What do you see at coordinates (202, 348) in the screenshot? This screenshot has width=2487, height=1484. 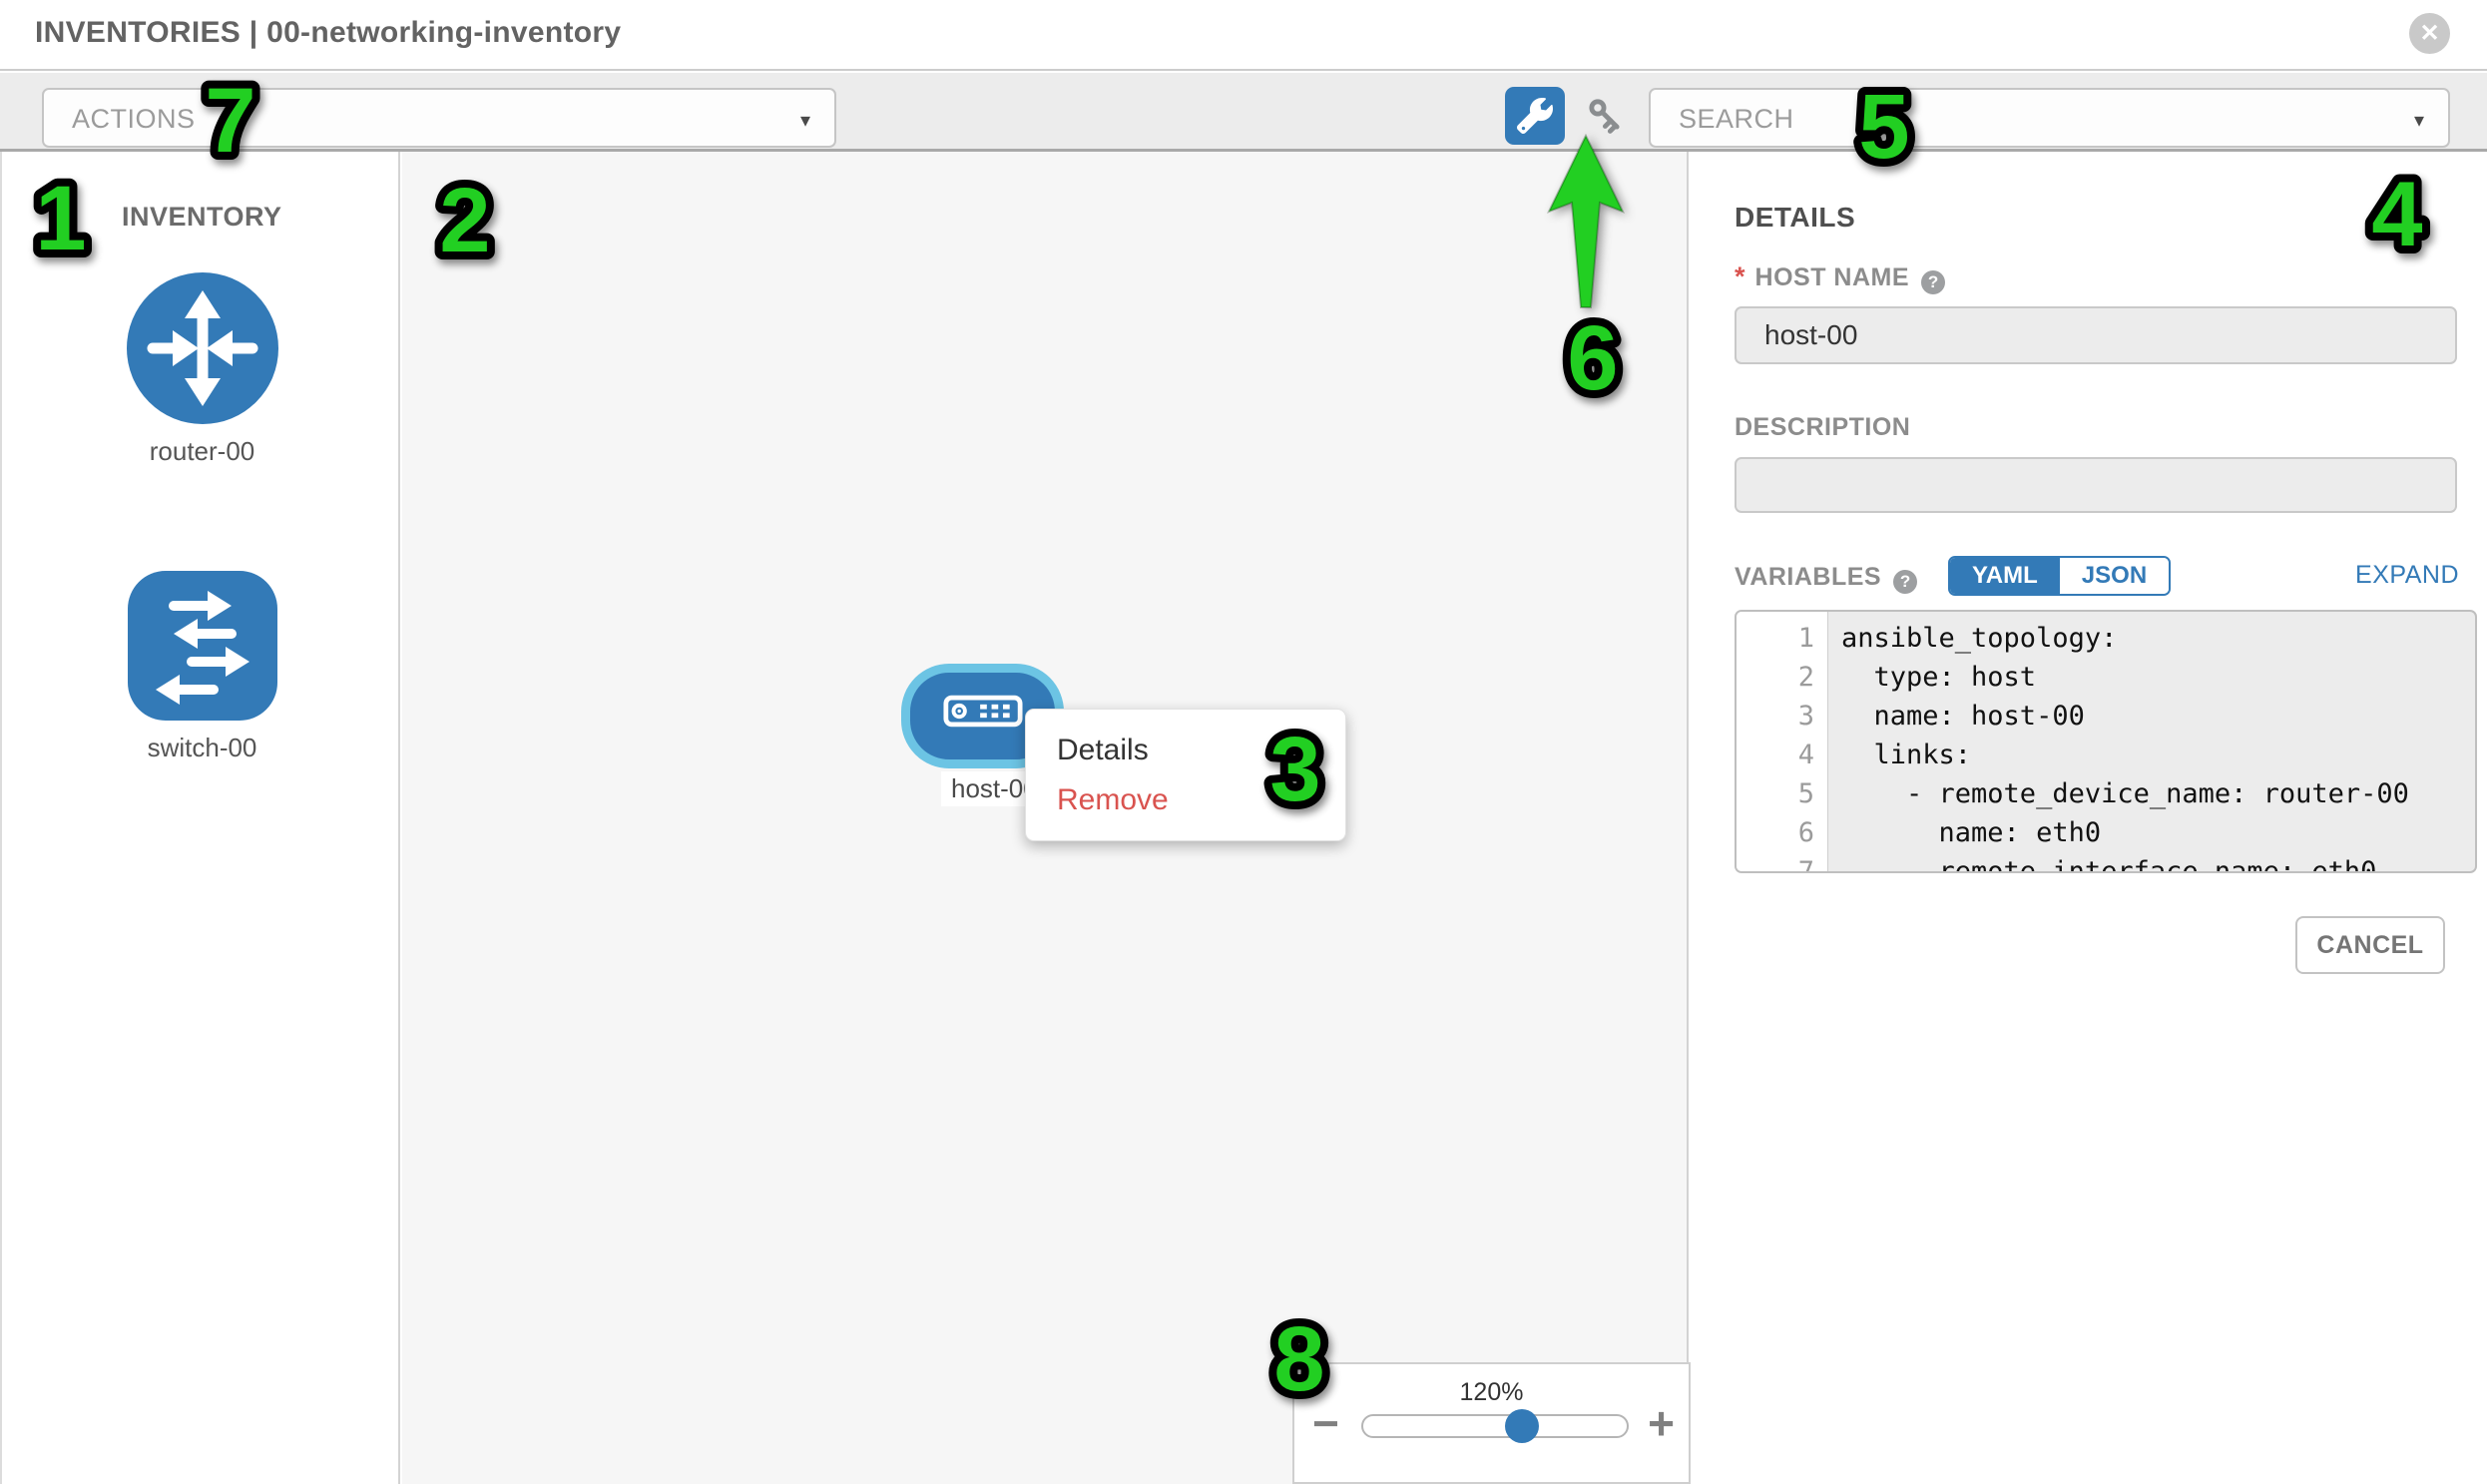 I see `router-icon` at bounding box center [202, 348].